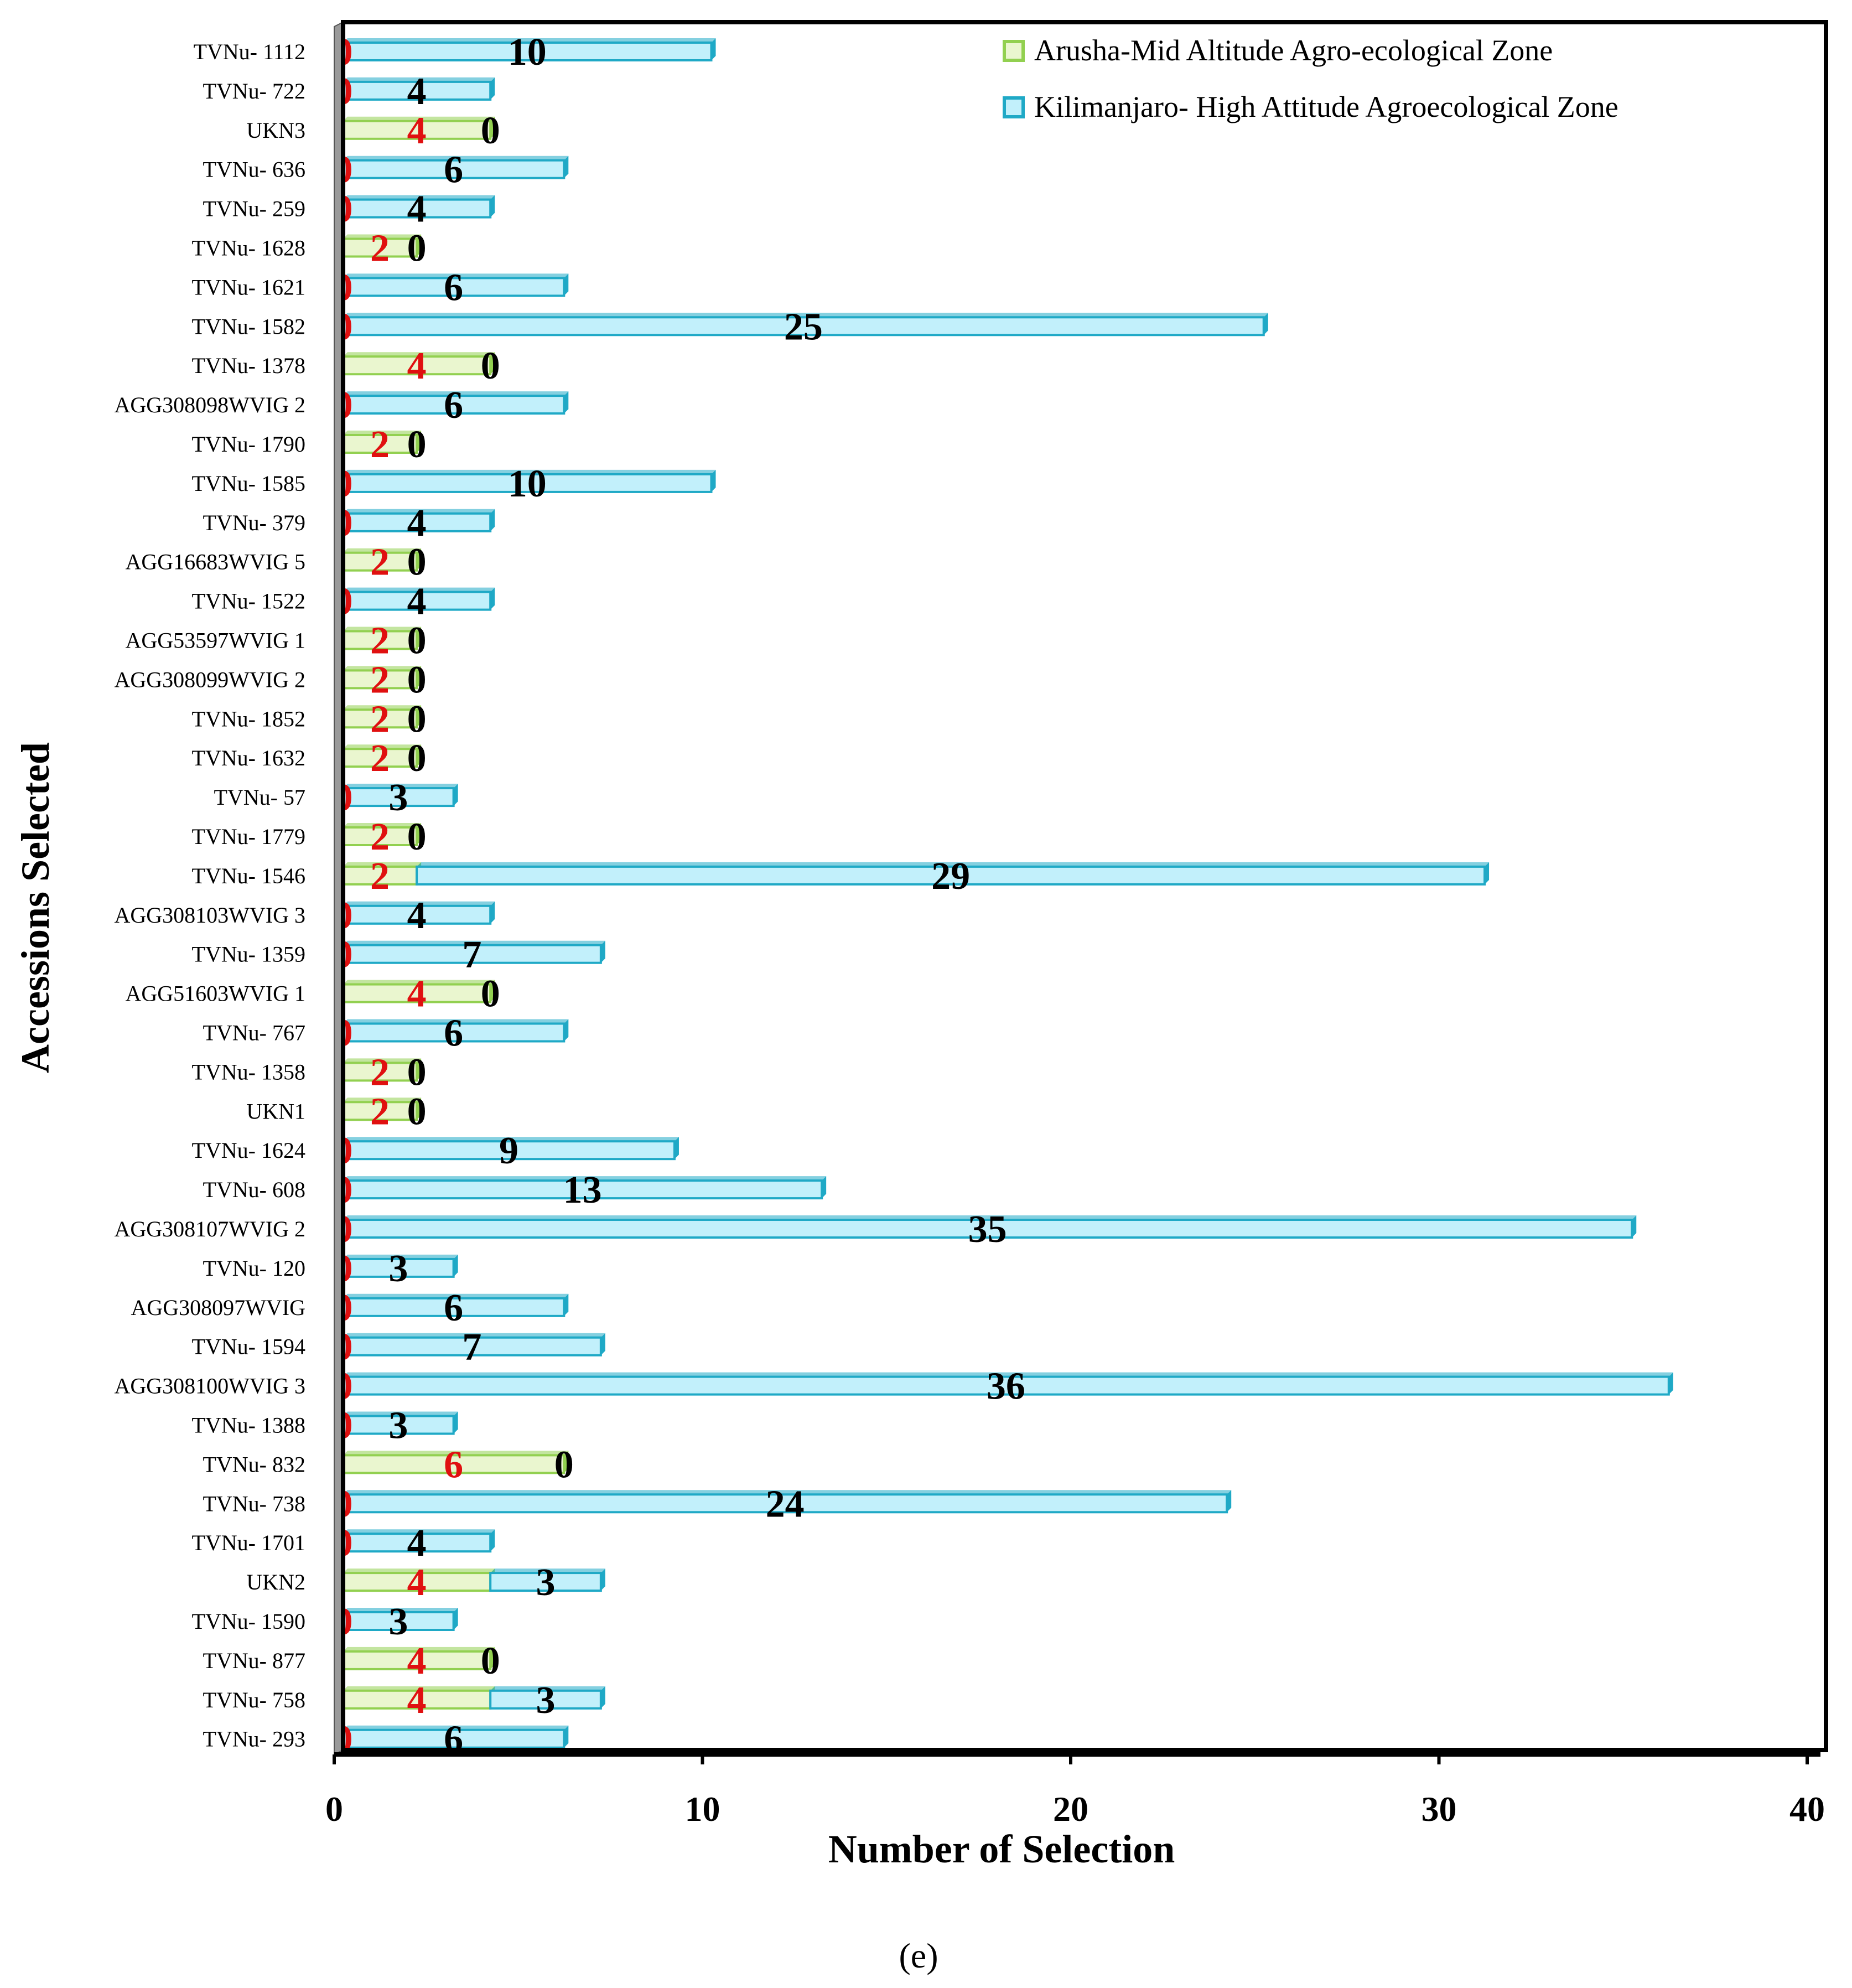 Image resolution: width=1852 pixels, height=1988 pixels. What do you see at coordinates (254, 1661) in the screenshot?
I see `category-label: TVNu- 877` at bounding box center [254, 1661].